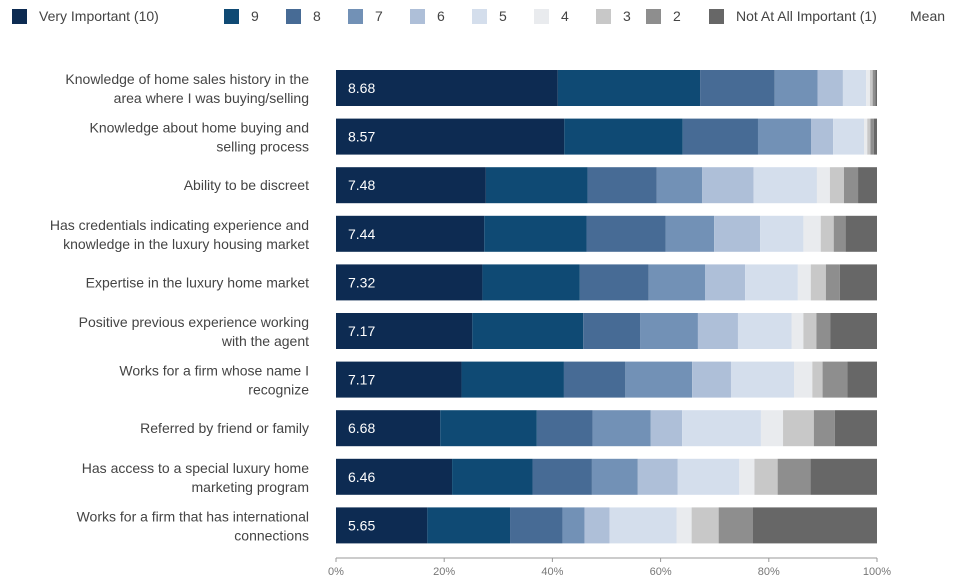  What do you see at coordinates (399, 379) in the screenshot?
I see `bar-segment-r6-s0` at bounding box center [399, 379].